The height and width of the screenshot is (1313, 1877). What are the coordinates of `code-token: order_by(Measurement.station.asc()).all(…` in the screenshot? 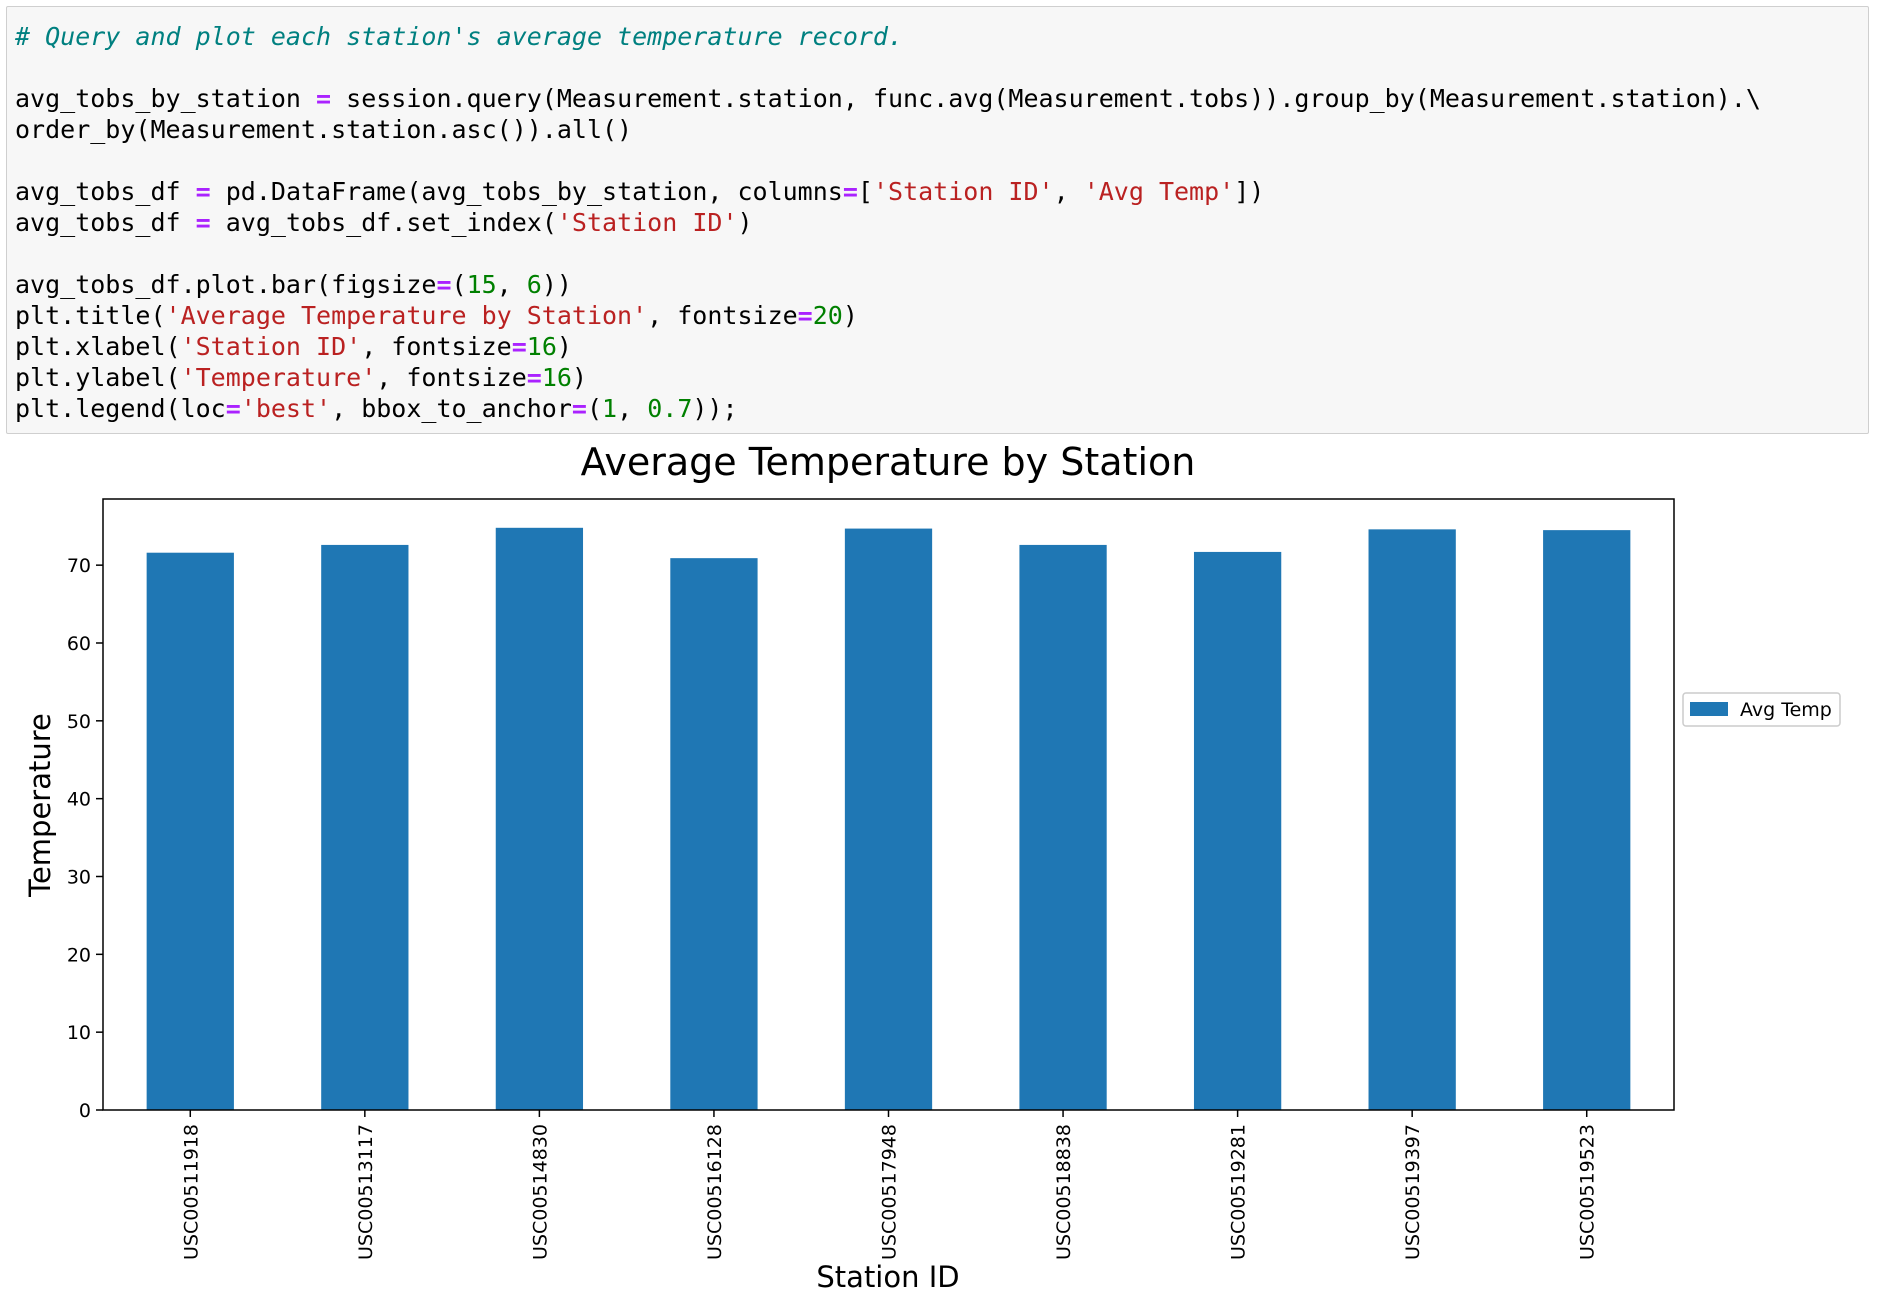 It's located at (324, 129).